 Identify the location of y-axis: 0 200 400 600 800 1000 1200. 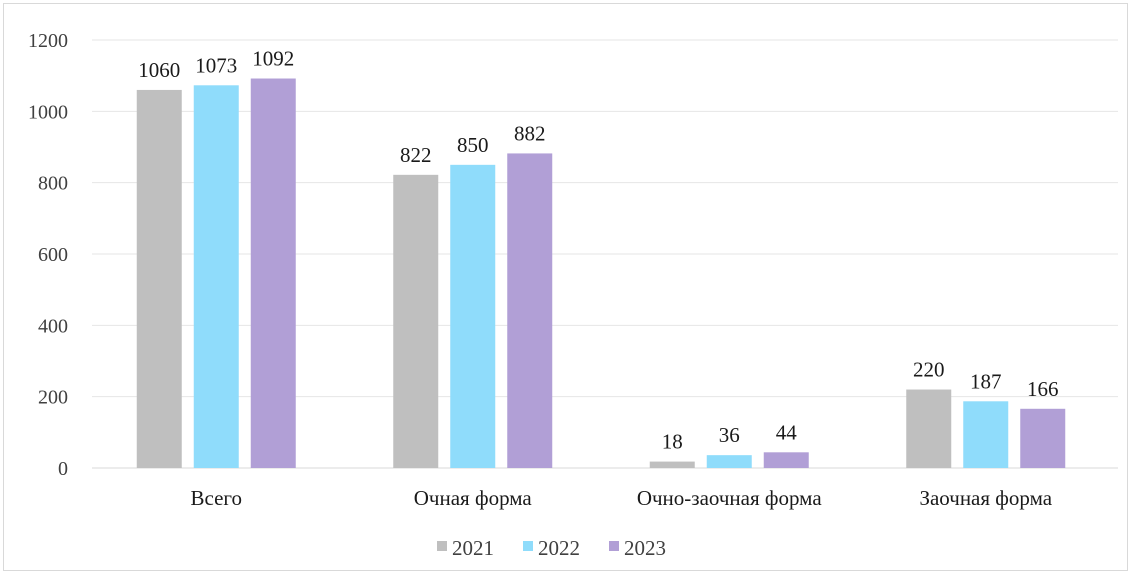
(48, 255).